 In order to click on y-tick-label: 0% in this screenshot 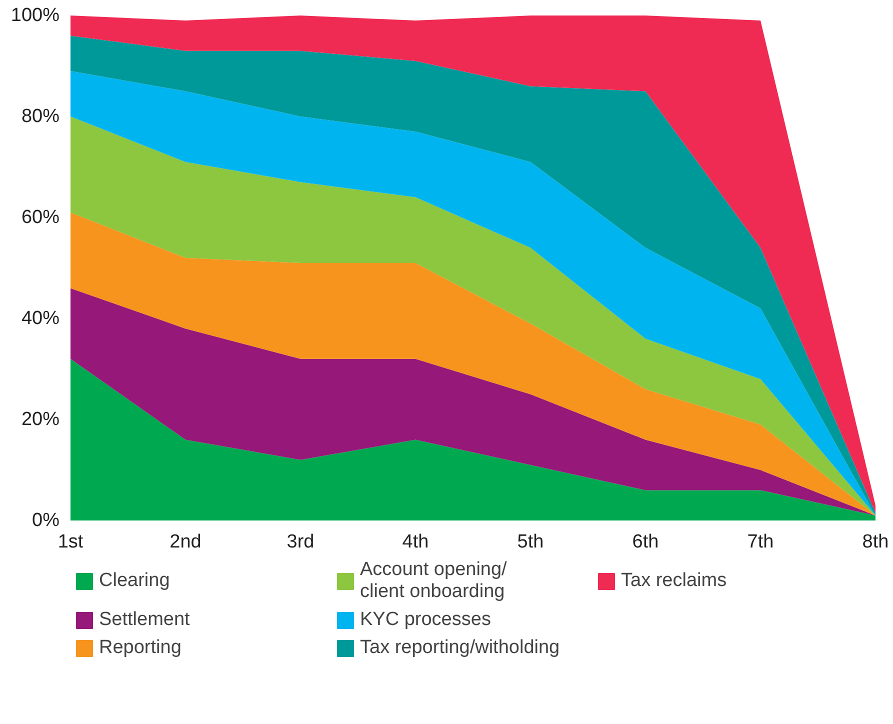, I will do `click(46, 520)`.